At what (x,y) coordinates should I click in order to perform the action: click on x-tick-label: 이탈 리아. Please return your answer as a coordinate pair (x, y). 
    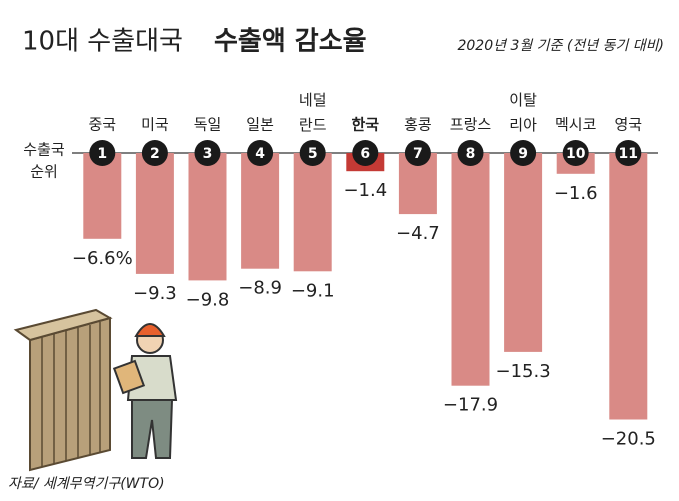
    Looking at the image, I should click on (523, 112).